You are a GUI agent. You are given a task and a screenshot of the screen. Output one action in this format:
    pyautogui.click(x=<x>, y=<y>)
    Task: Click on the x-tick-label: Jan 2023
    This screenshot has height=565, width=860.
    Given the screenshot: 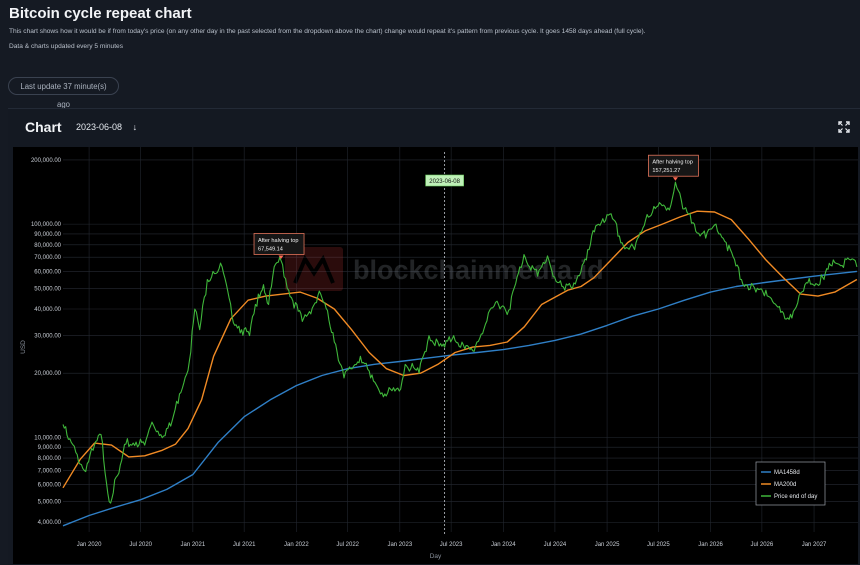 What is the action you would take?
    pyautogui.click(x=399, y=545)
    